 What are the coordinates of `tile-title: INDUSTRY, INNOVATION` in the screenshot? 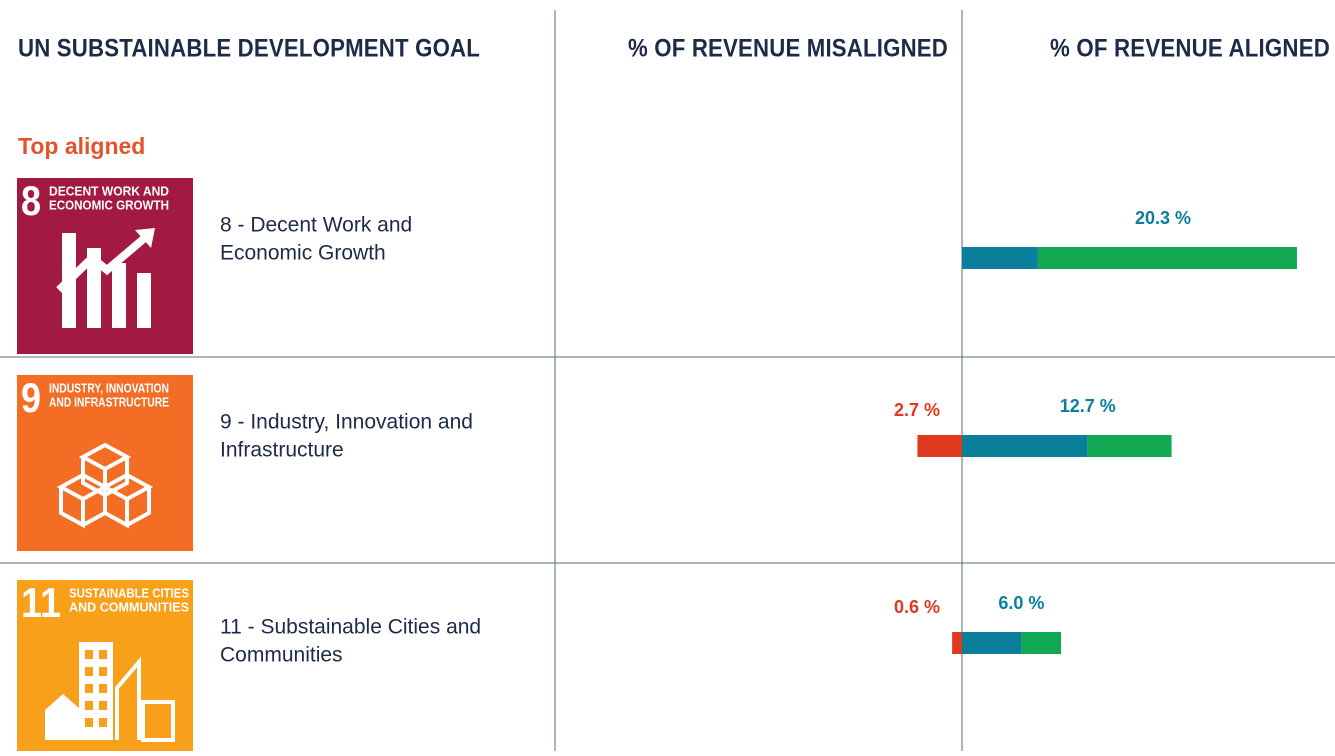 It's located at (109, 387).